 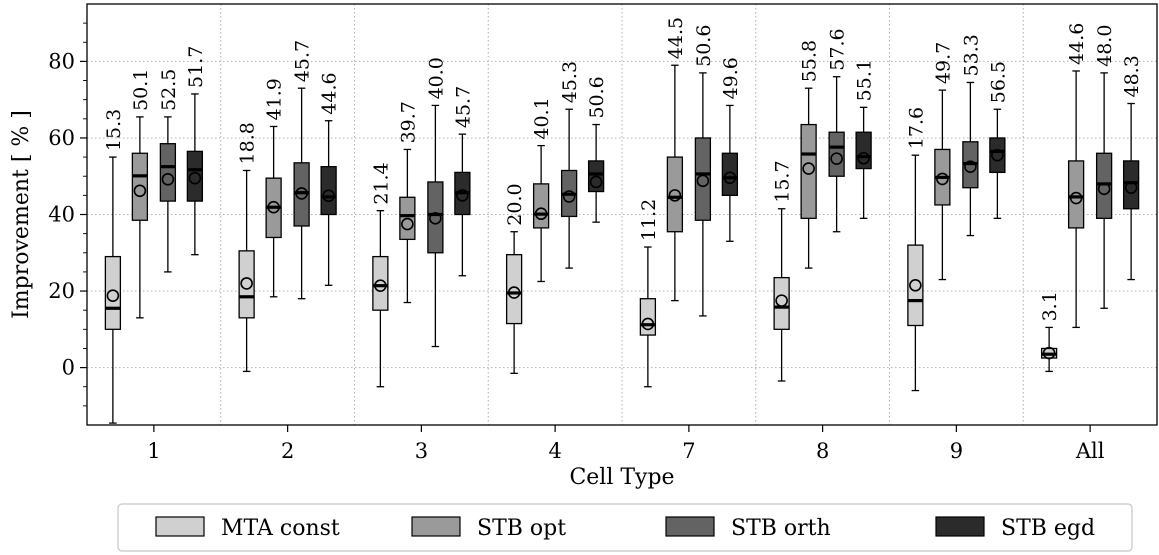 I want to click on data-label: 21.4, so click(x=381, y=183).